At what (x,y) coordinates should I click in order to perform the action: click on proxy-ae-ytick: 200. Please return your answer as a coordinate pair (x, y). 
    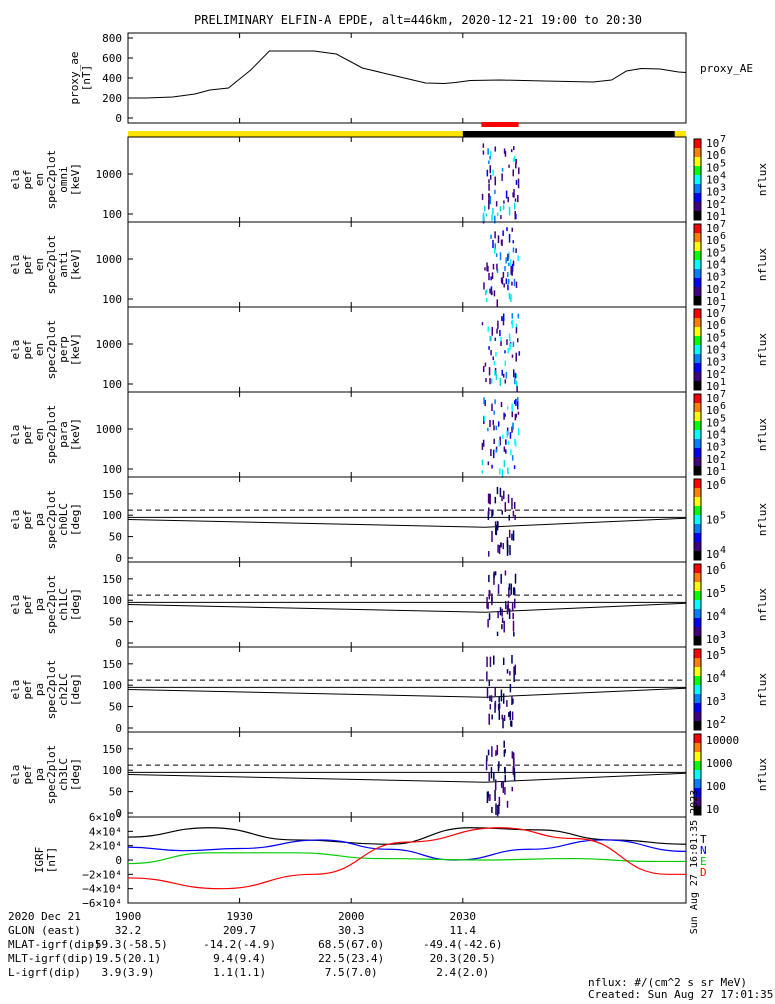
    Looking at the image, I should click on (112, 98).